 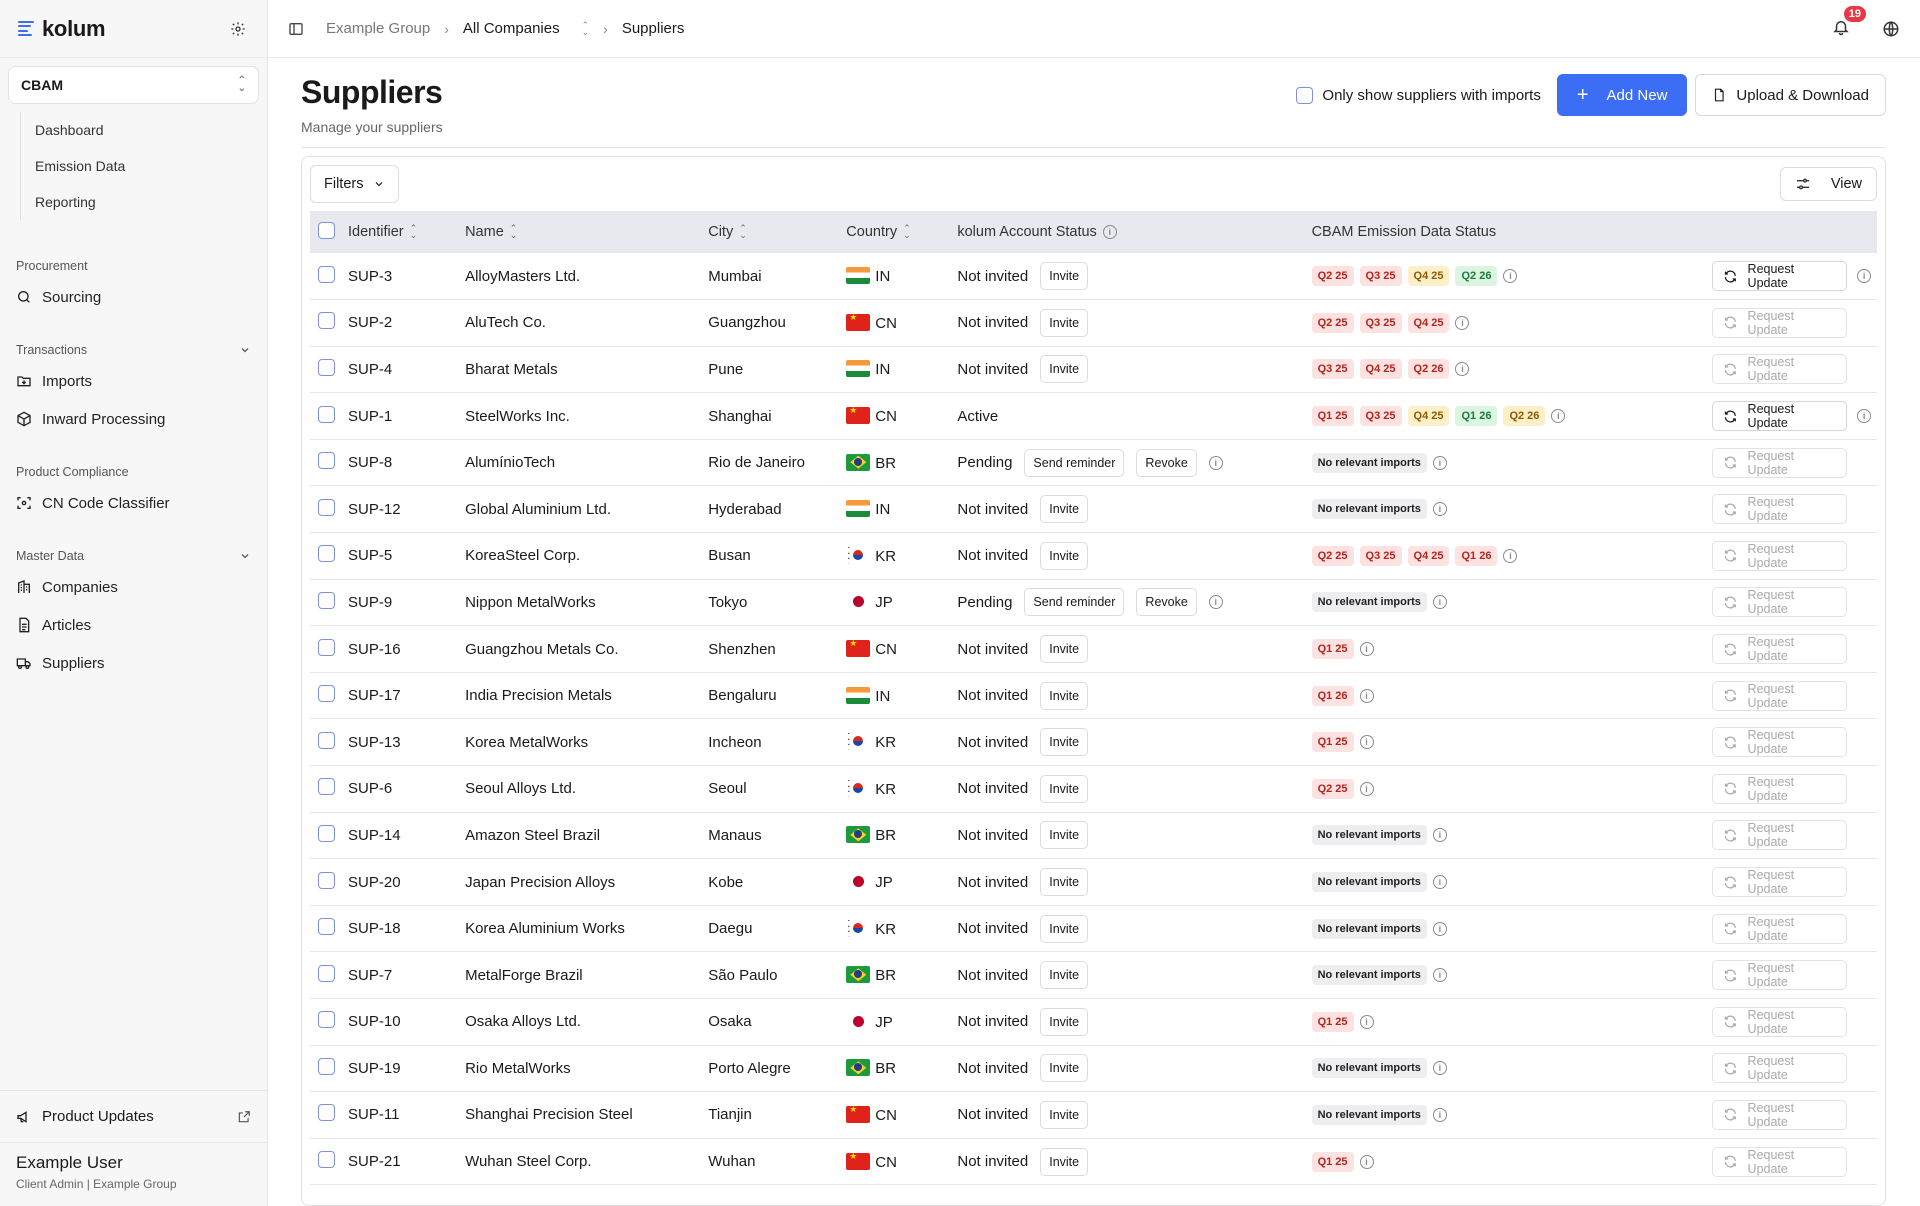 I want to click on globe-icon, so click(x=1891, y=29).